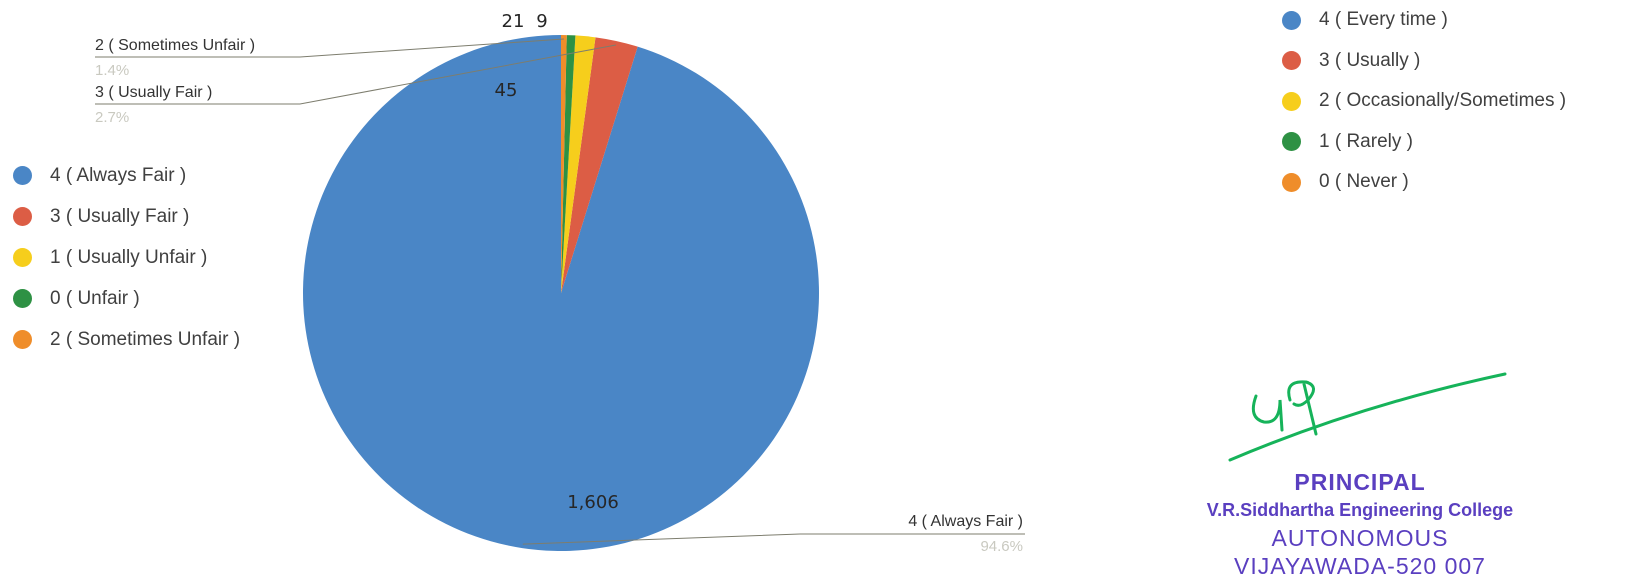 This screenshot has height=580, width=1625. Describe the element at coordinates (118, 175) in the screenshot. I see `pie-legend-label: 4 ( Always Fair )` at that location.